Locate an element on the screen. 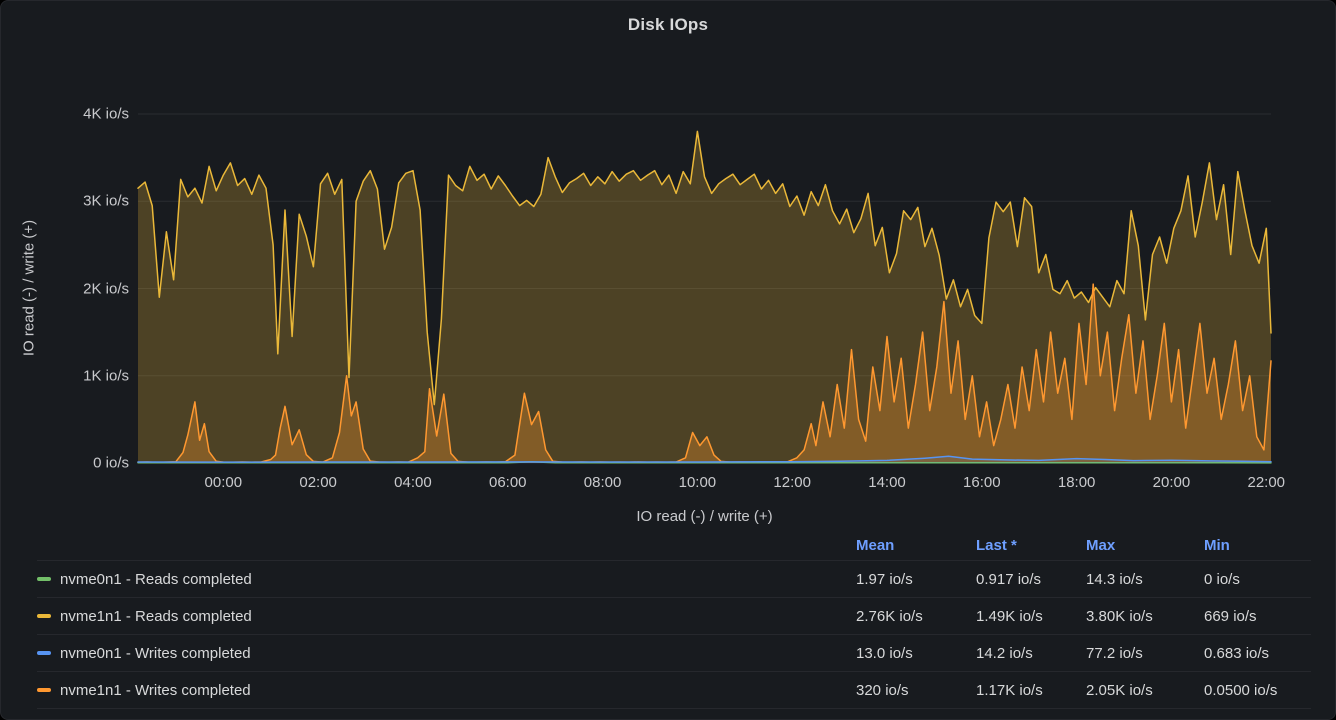 This screenshot has height=720, width=1336. legend-value-min: 0.0500 io/s is located at coordinates (1241, 690).